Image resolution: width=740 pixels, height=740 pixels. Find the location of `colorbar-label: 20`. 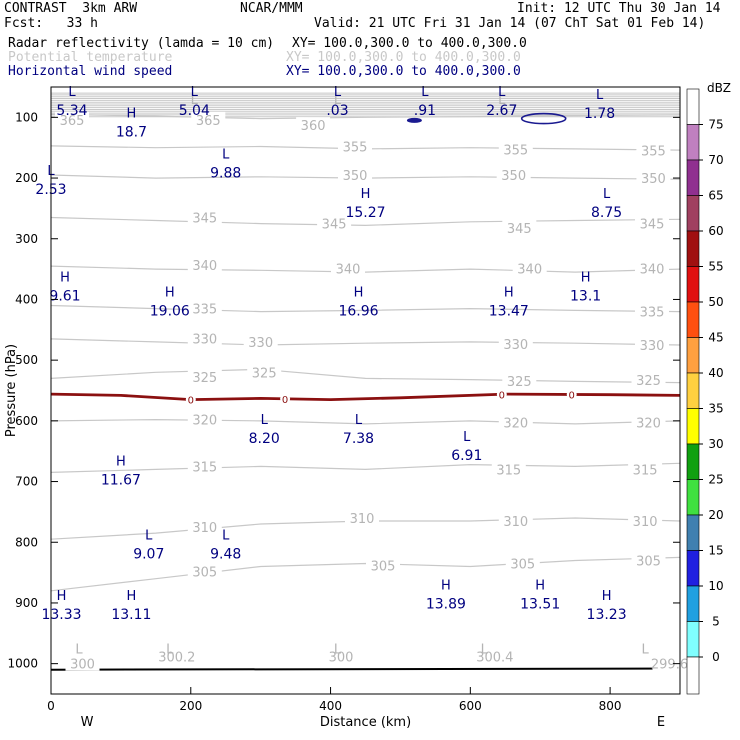

colorbar-label: 20 is located at coordinates (715, 515).